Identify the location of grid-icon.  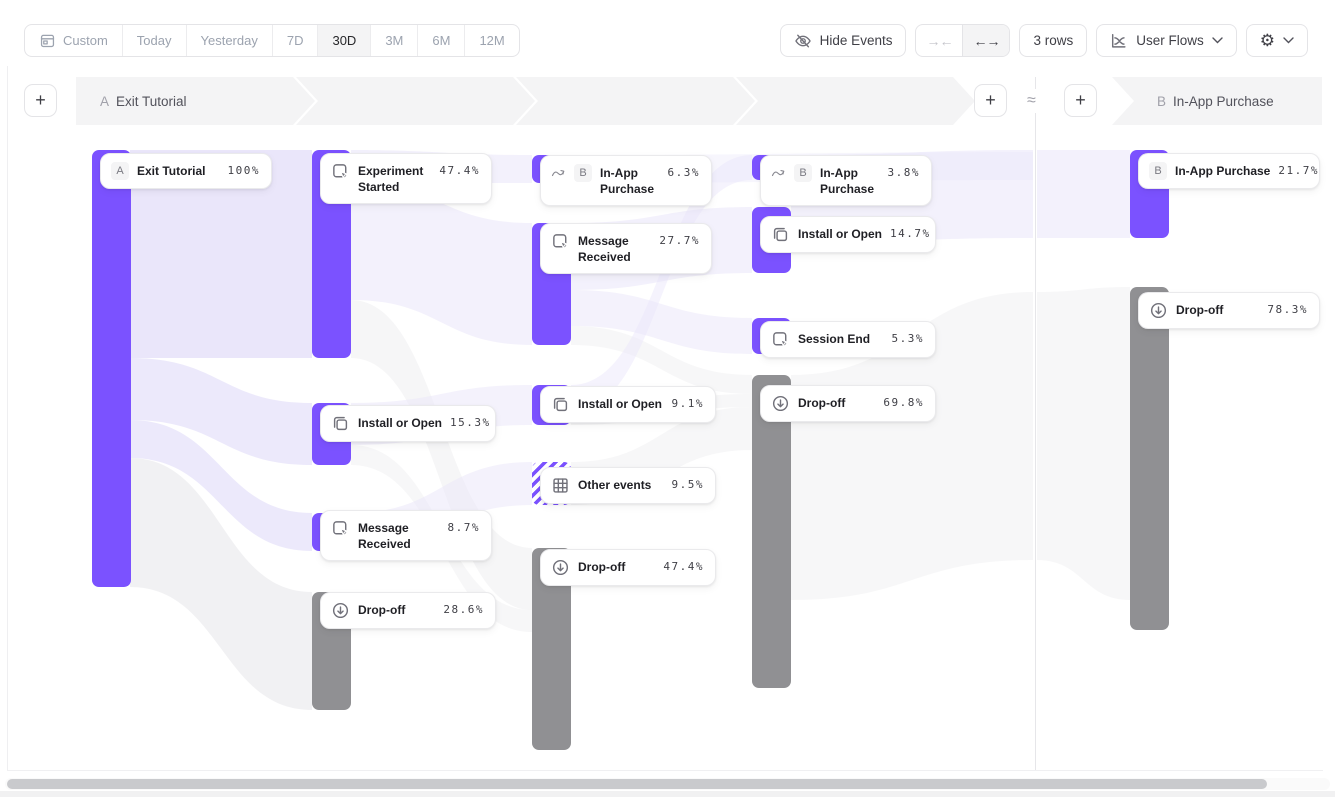
(560, 485).